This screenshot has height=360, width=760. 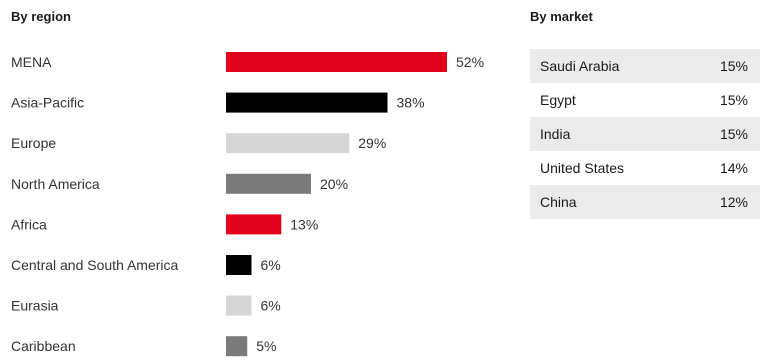 I want to click on value-label: 38%, so click(x=411, y=103).